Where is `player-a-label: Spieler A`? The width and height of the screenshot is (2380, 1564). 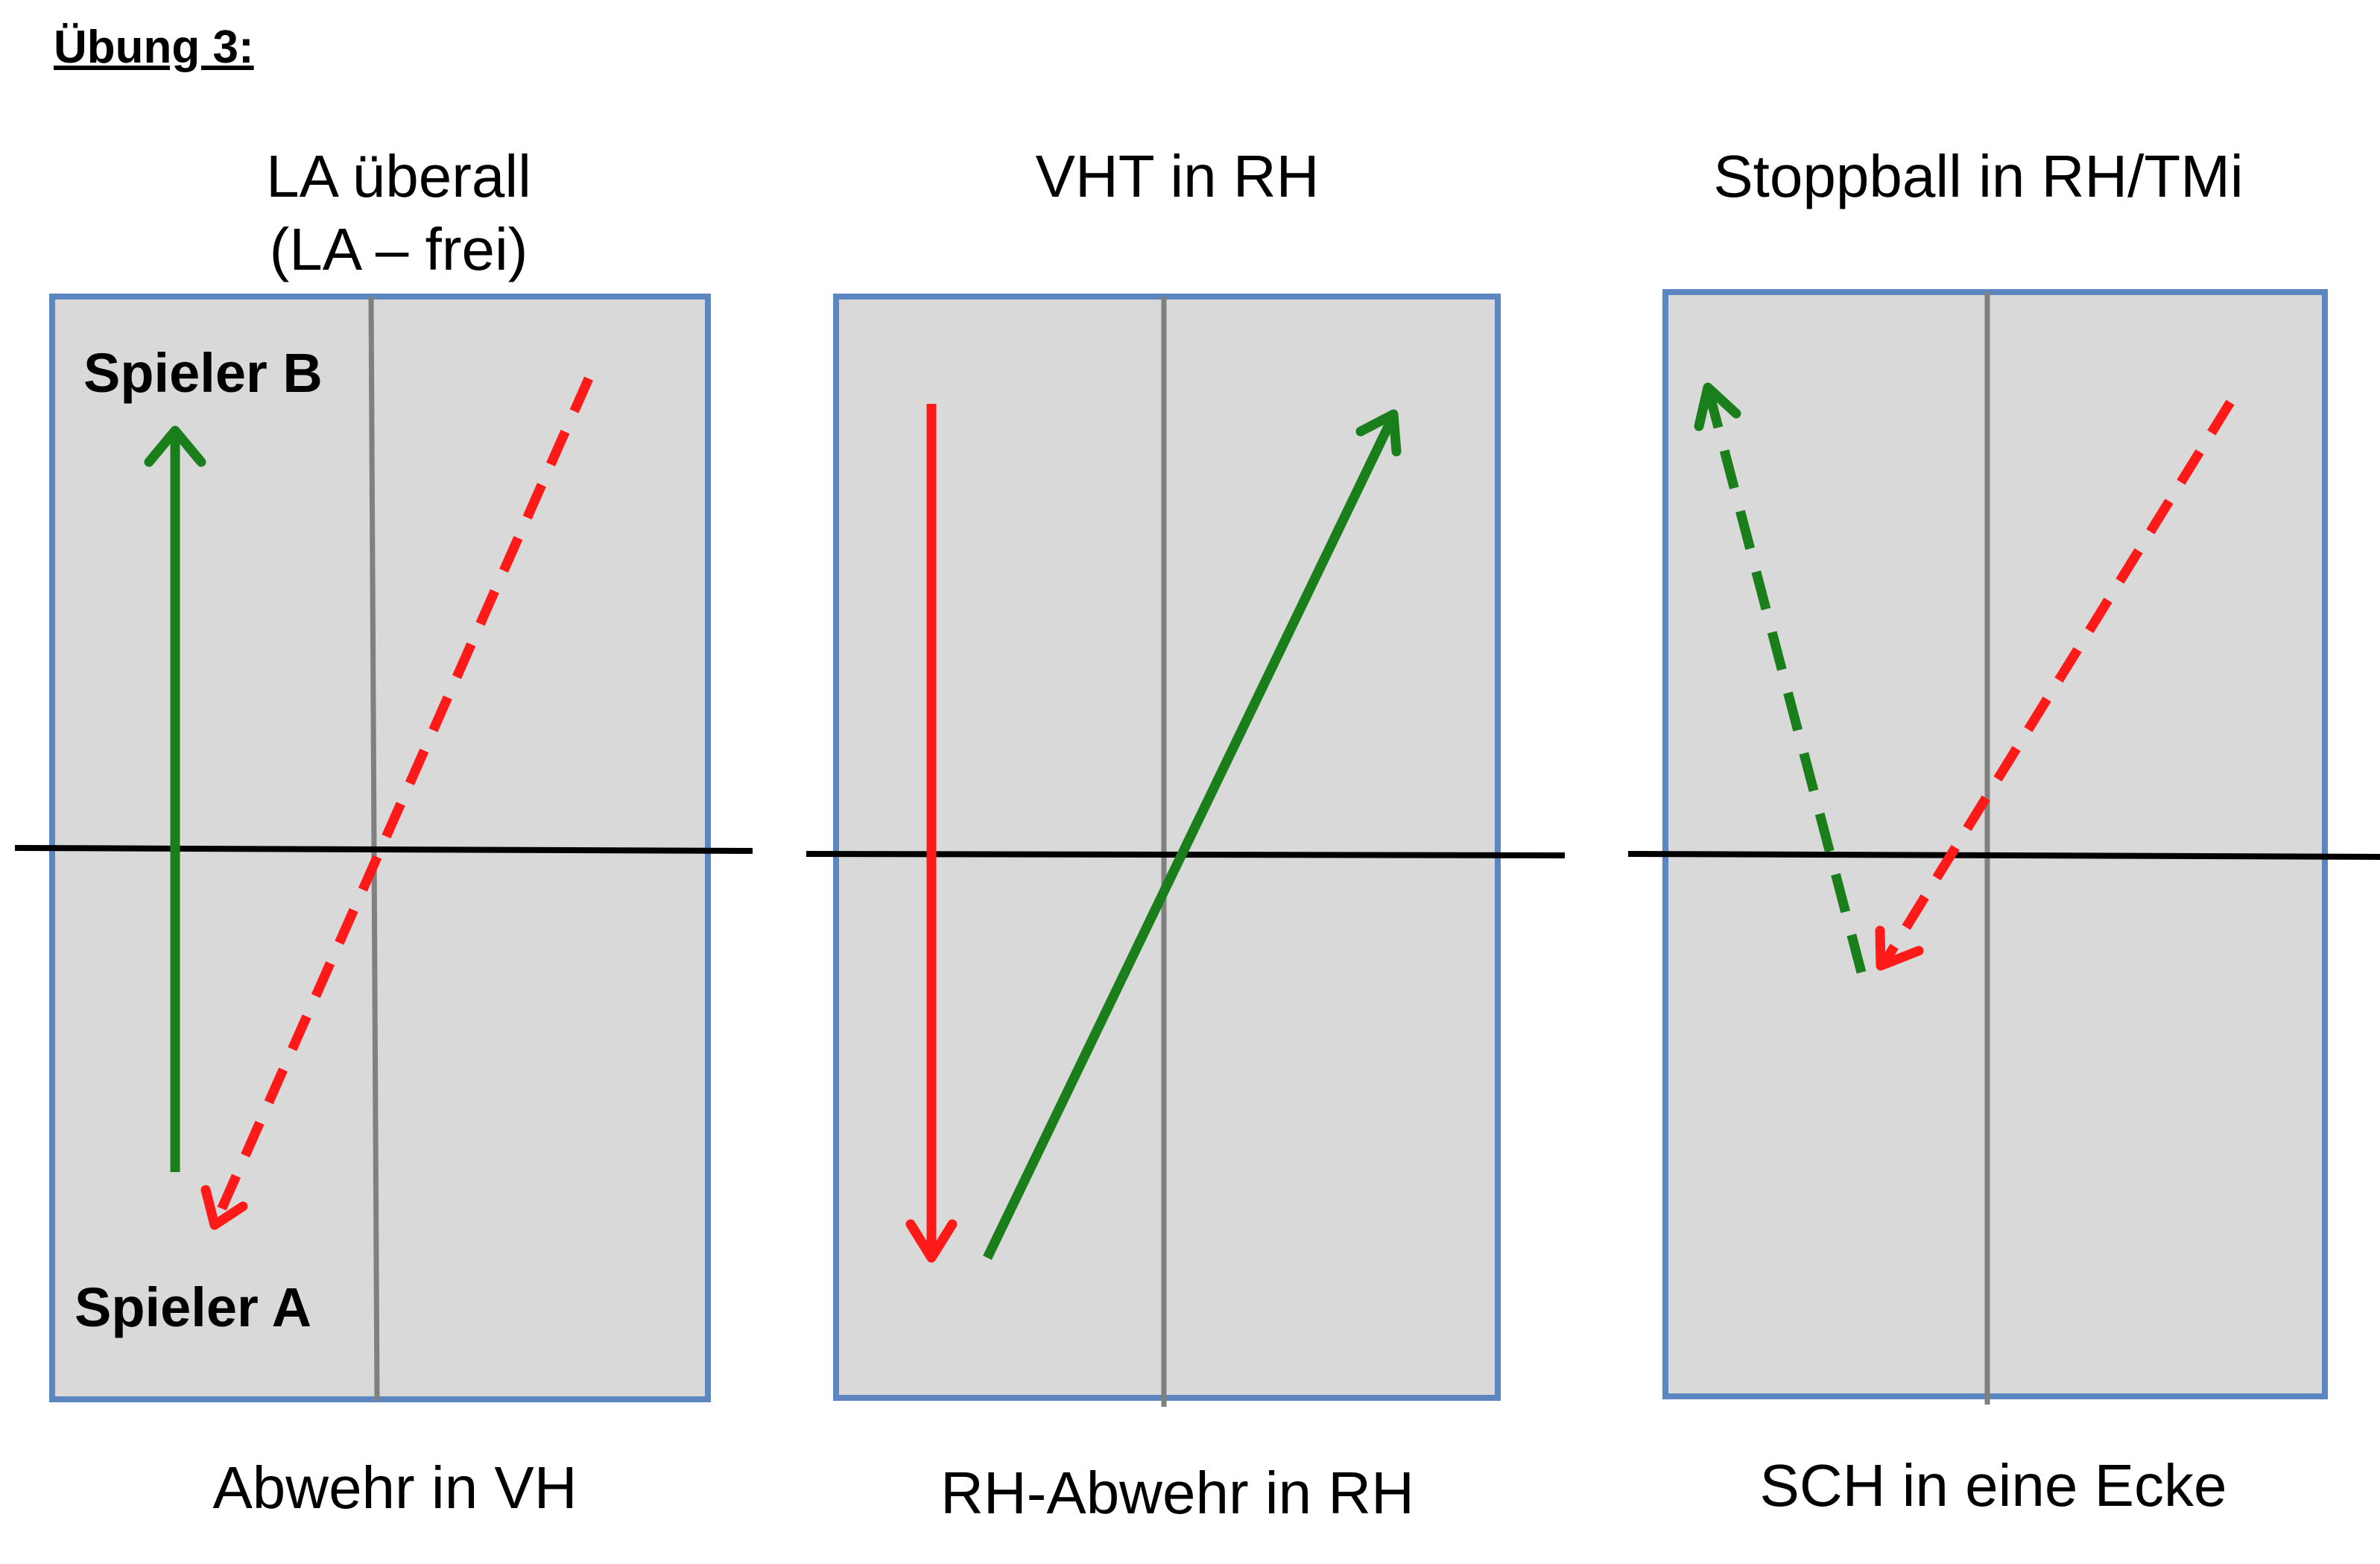 player-a-label: Spieler A is located at coordinates (193, 1307).